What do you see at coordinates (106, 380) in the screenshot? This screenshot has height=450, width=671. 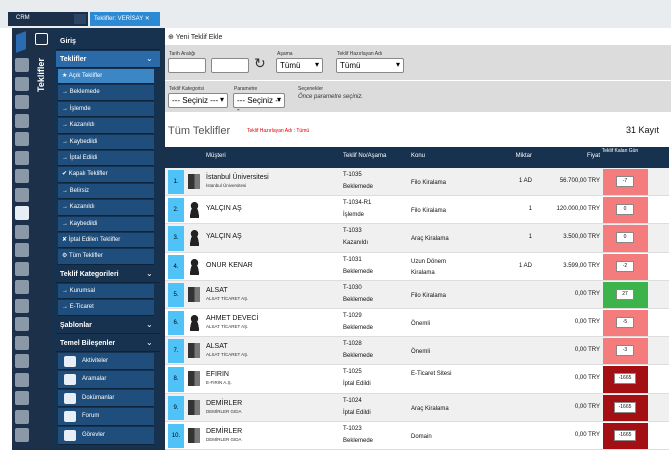 I see `menu-item: Aramalar` at bounding box center [106, 380].